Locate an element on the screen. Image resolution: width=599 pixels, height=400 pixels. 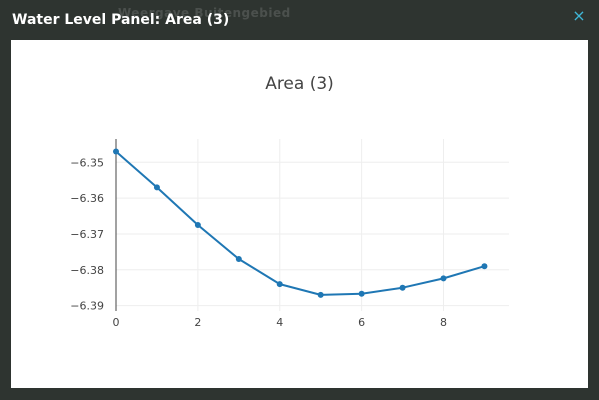
y-tick-label: −6.36 is located at coordinates (87, 198).